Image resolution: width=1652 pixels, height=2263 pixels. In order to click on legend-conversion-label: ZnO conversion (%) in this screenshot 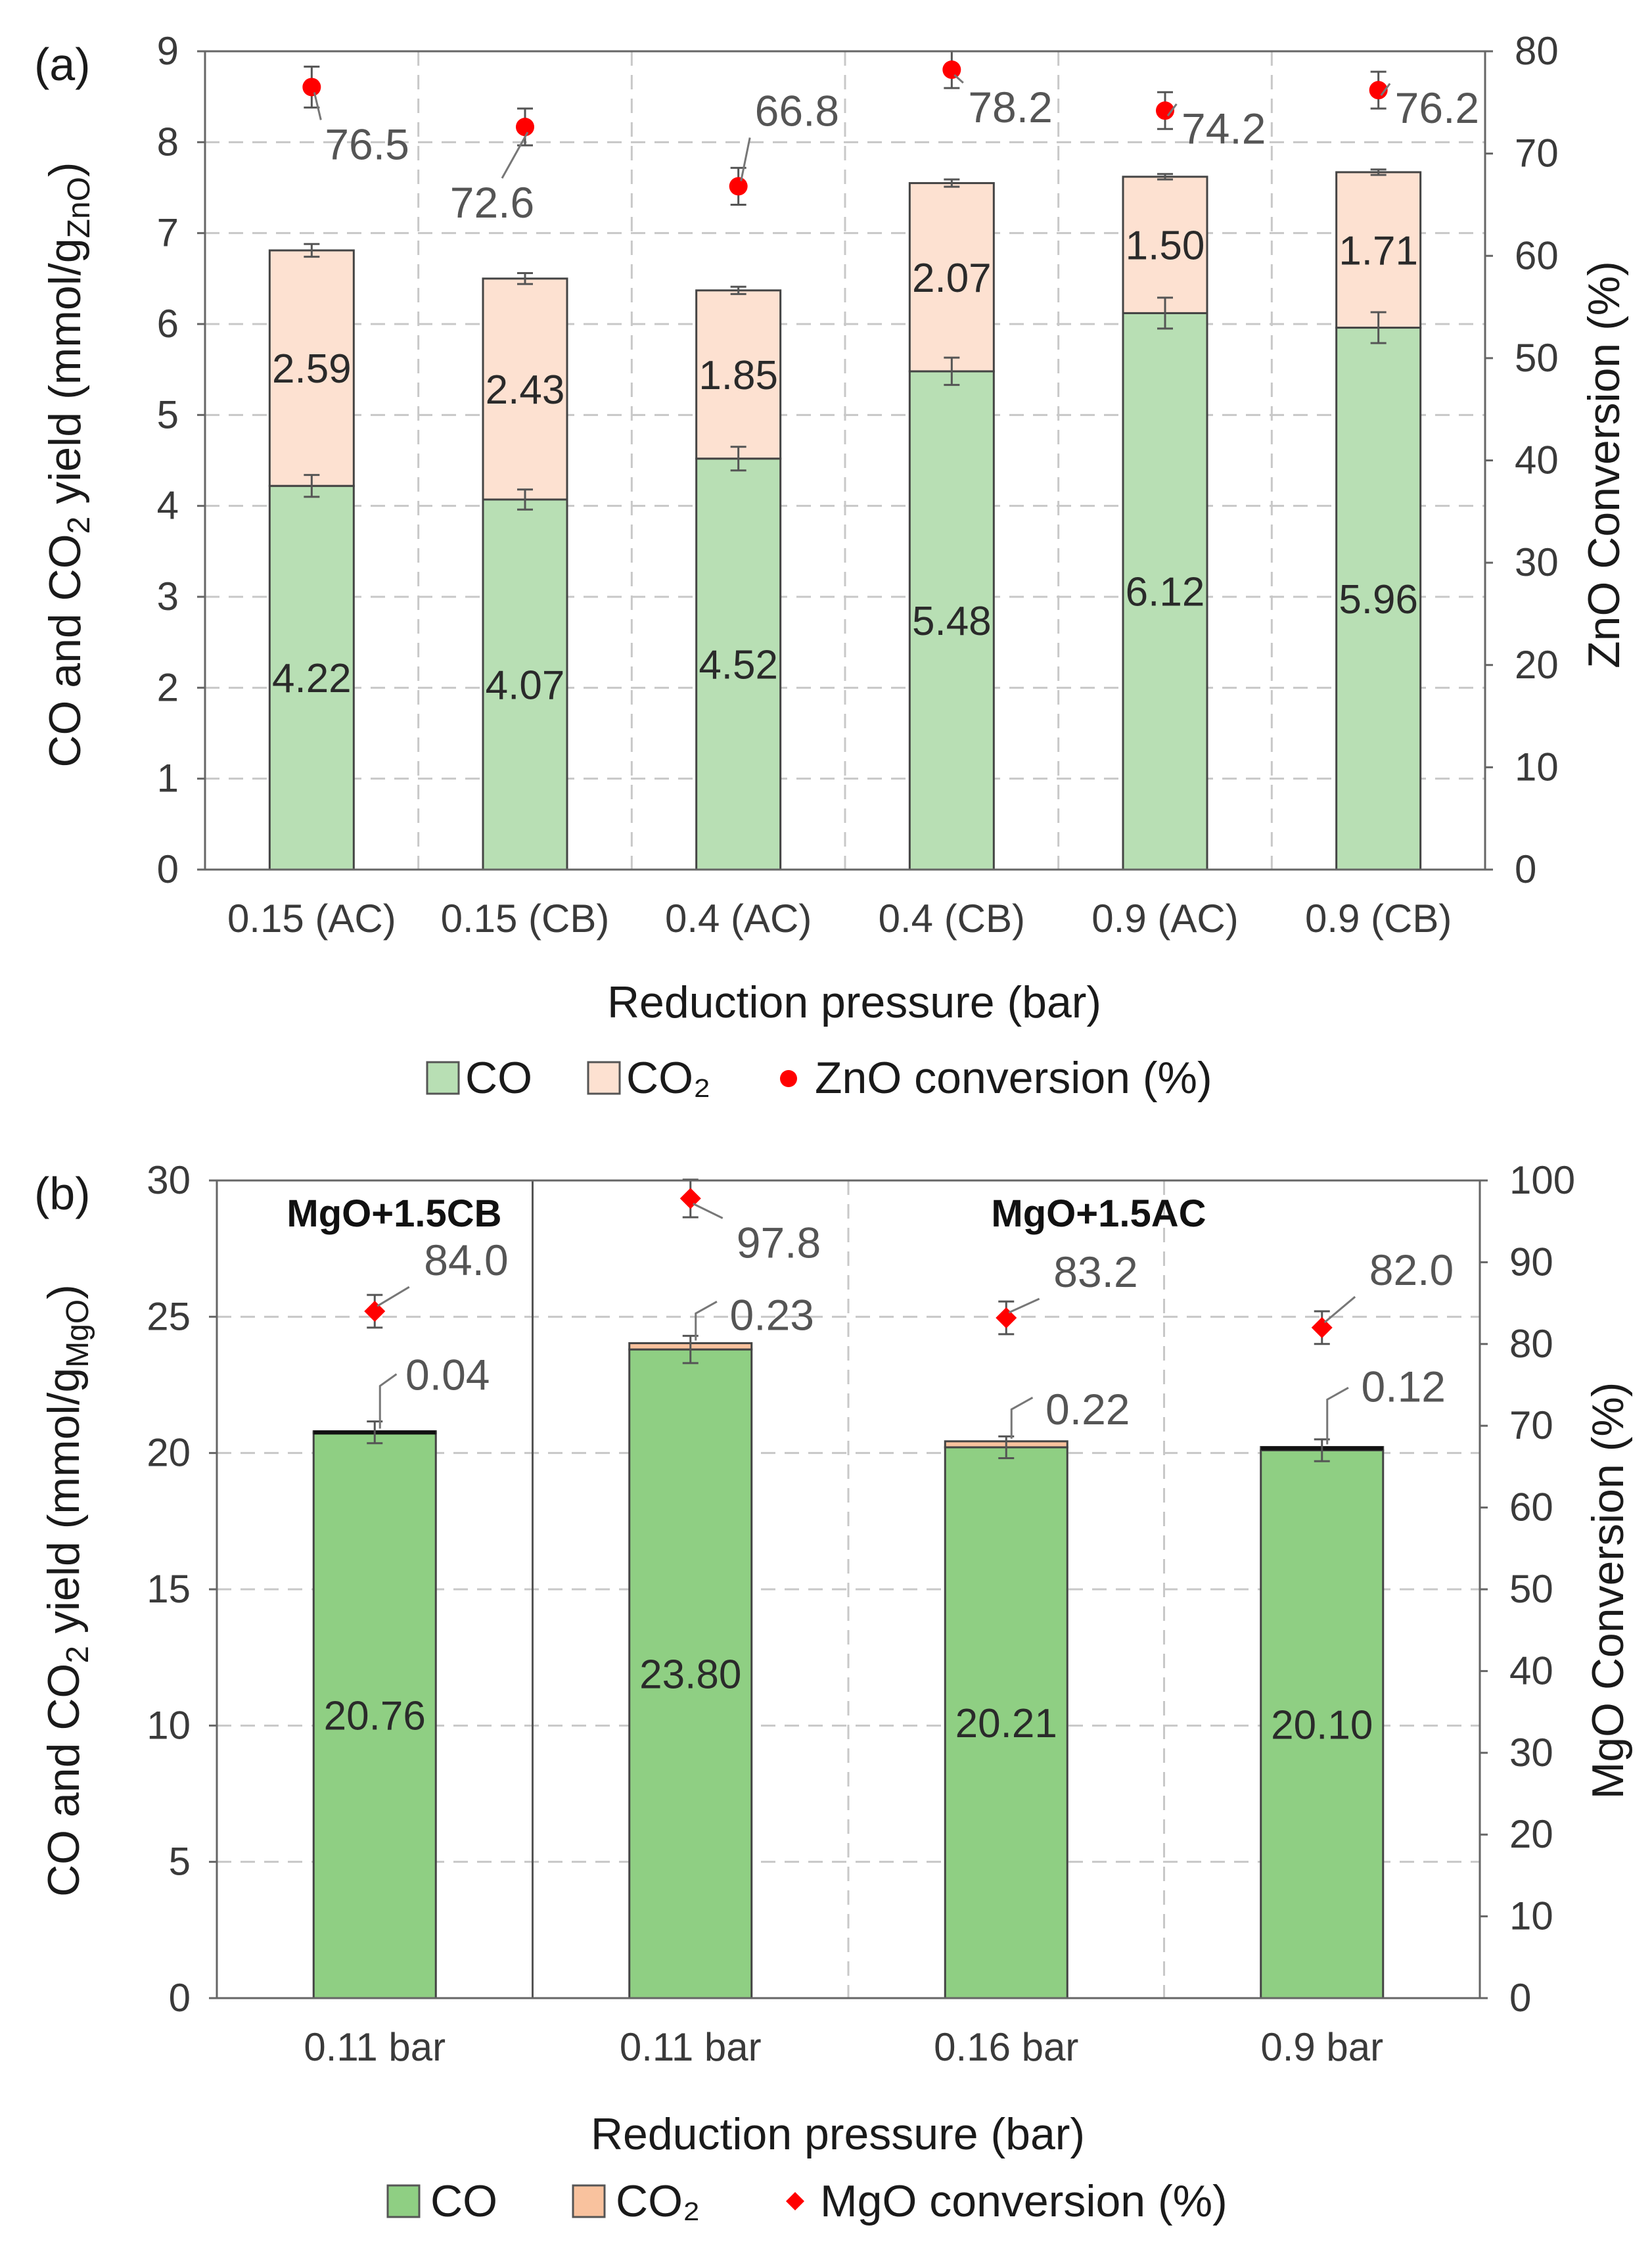, I will do `click(1013, 1078)`.